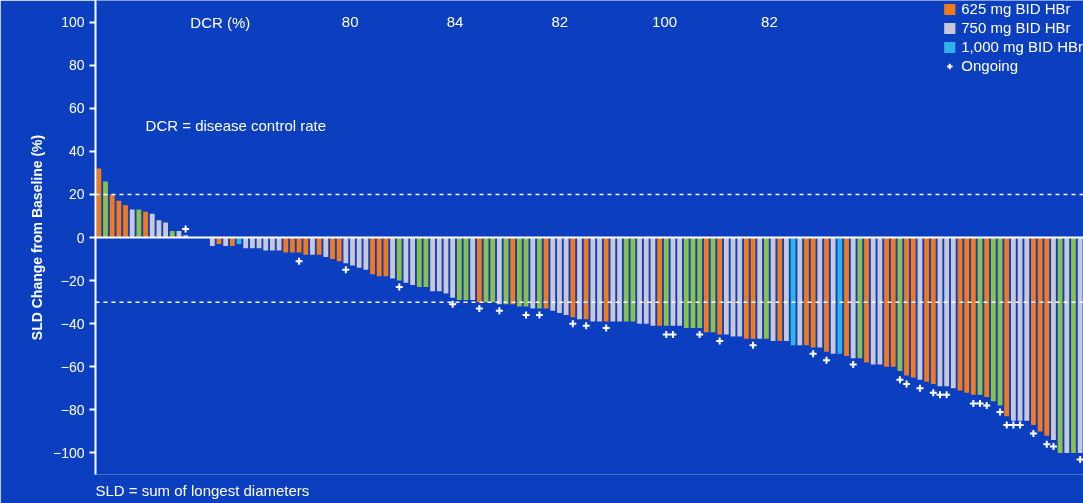 The width and height of the screenshot is (1083, 503). What do you see at coordinates (220, 22) in the screenshot?
I see `annotation: DCR (%)` at bounding box center [220, 22].